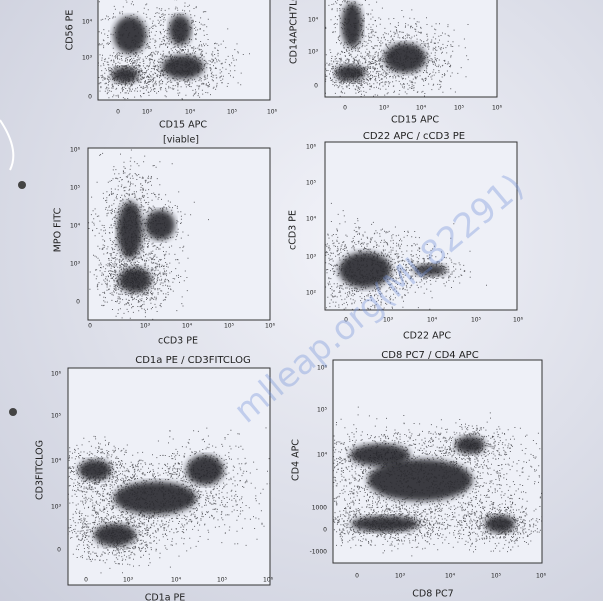 This screenshot has width=603, height=601. I want to click on plot-title: CD8 PC7 / CD4 APC, so click(429, 355).